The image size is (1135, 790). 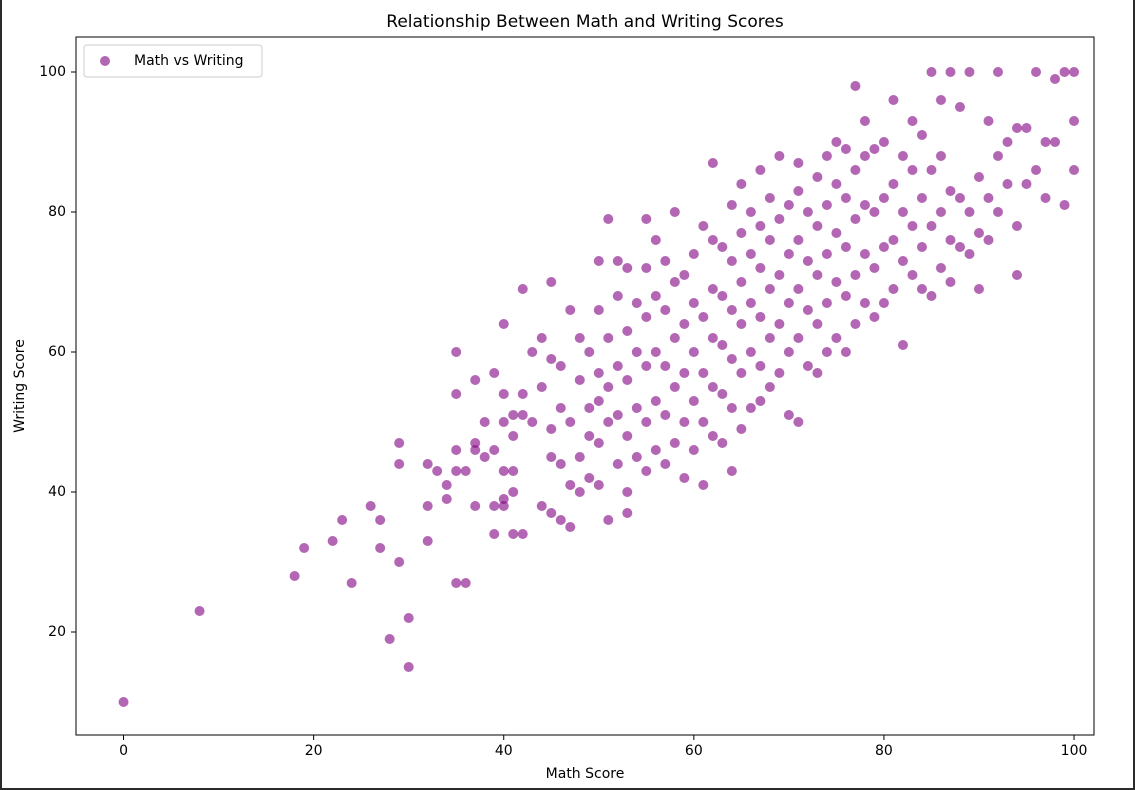 I want to click on x-tick-label: 0, so click(x=123, y=751).